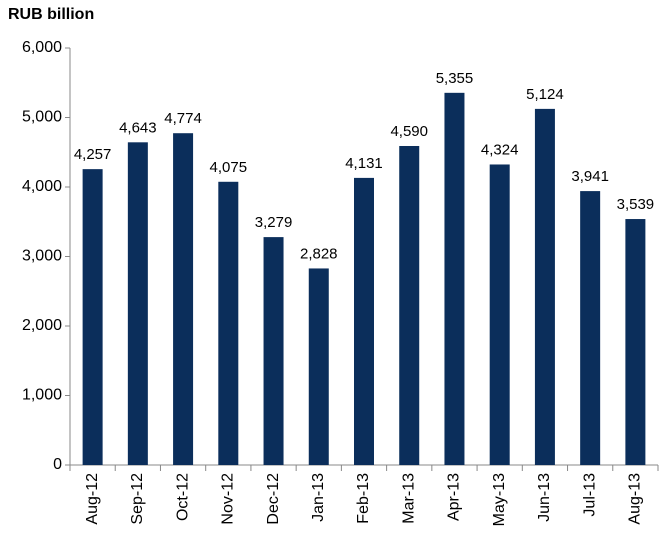 Image resolution: width=659 pixels, height=544 pixels. What do you see at coordinates (42, 256) in the screenshot?
I see `y-tick-label: 3,000` at bounding box center [42, 256].